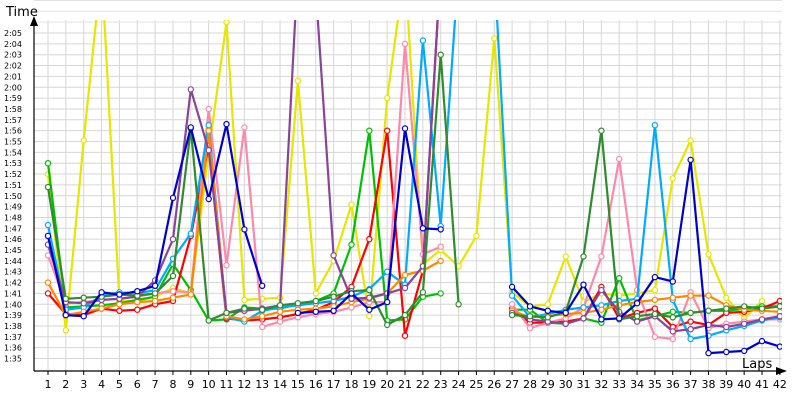 This screenshot has width=800, height=400. I want to click on y-tick-label: 1:58, so click(13, 109).